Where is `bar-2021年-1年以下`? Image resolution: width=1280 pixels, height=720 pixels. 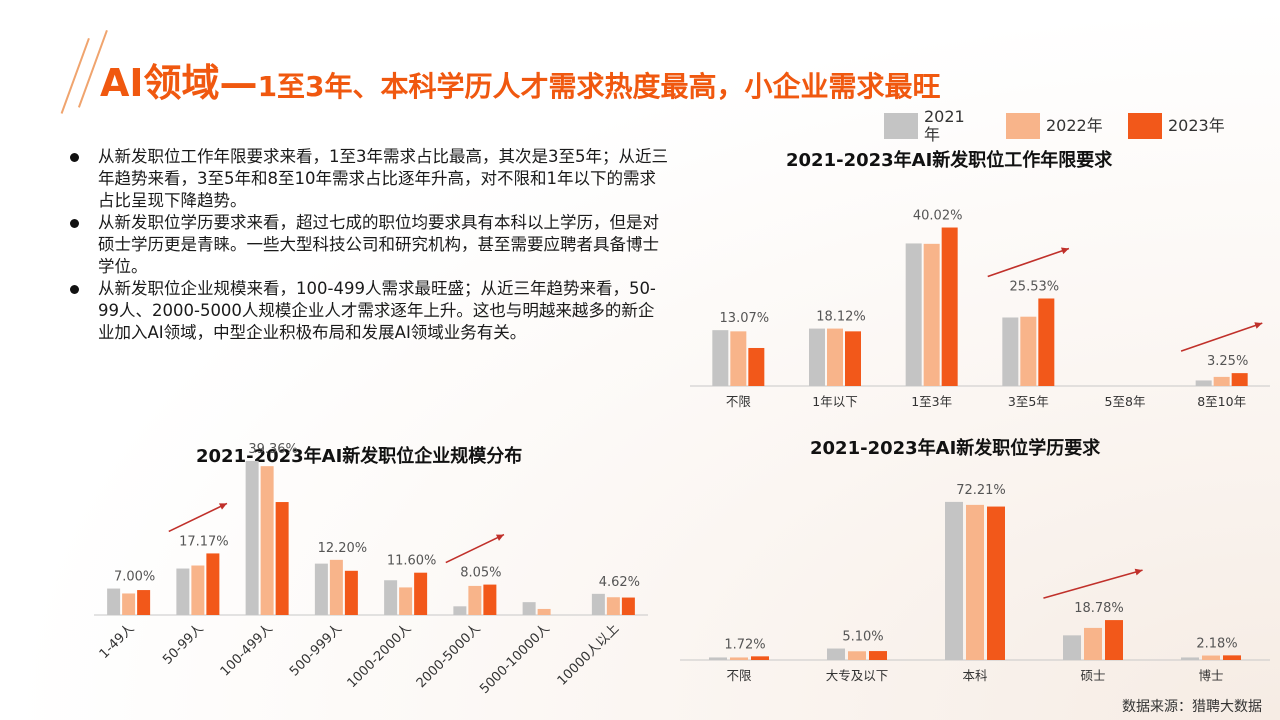 bar-2021年-1年以下 is located at coordinates (817, 357).